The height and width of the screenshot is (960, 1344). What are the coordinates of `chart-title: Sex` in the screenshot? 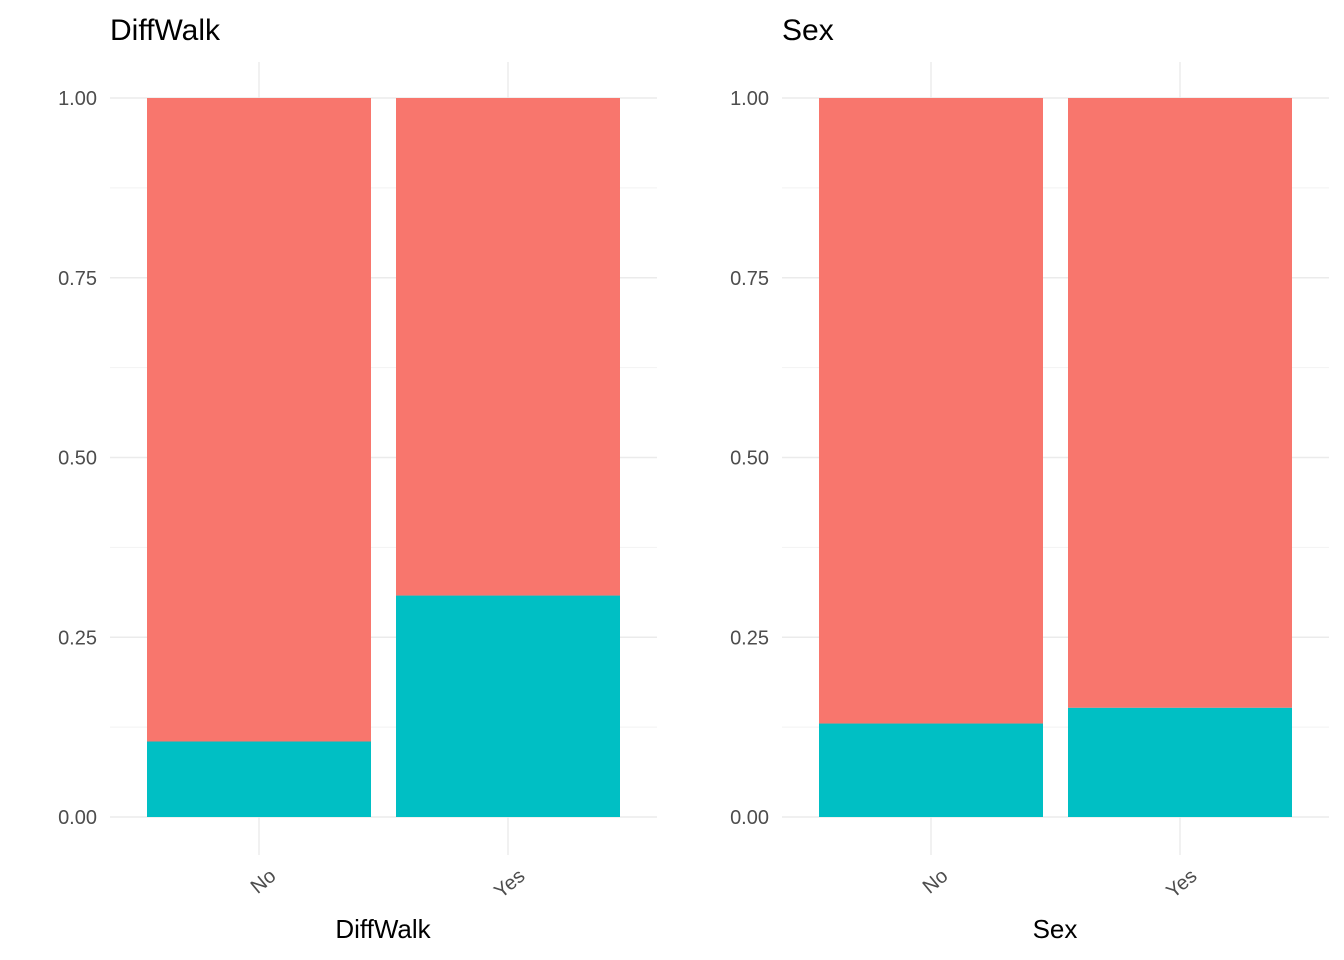 It's located at (808, 30).